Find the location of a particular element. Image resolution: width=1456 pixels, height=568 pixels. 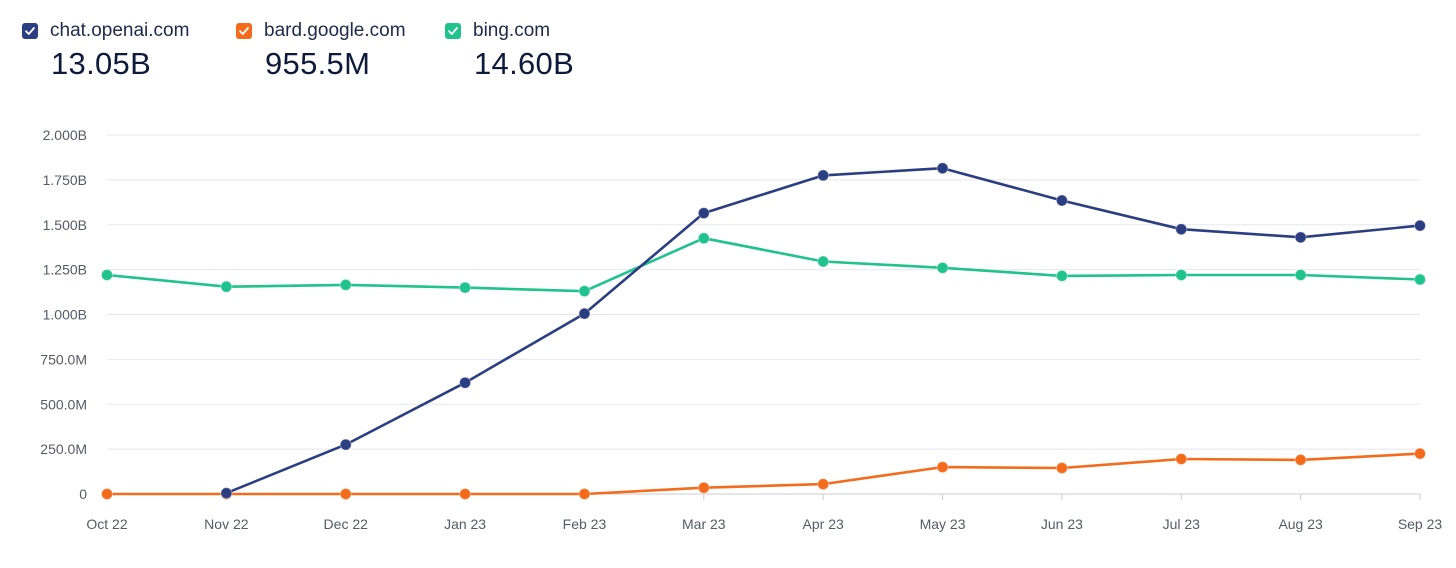

legend-label: bing.com is located at coordinates (512, 30).